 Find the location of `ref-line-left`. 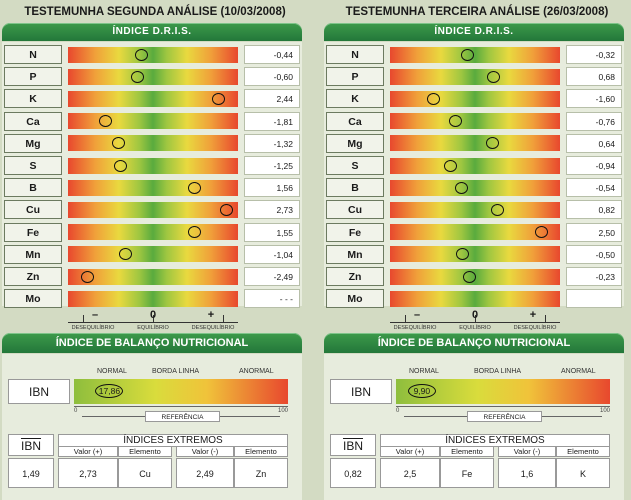

ref-line-left is located at coordinates (113, 416).